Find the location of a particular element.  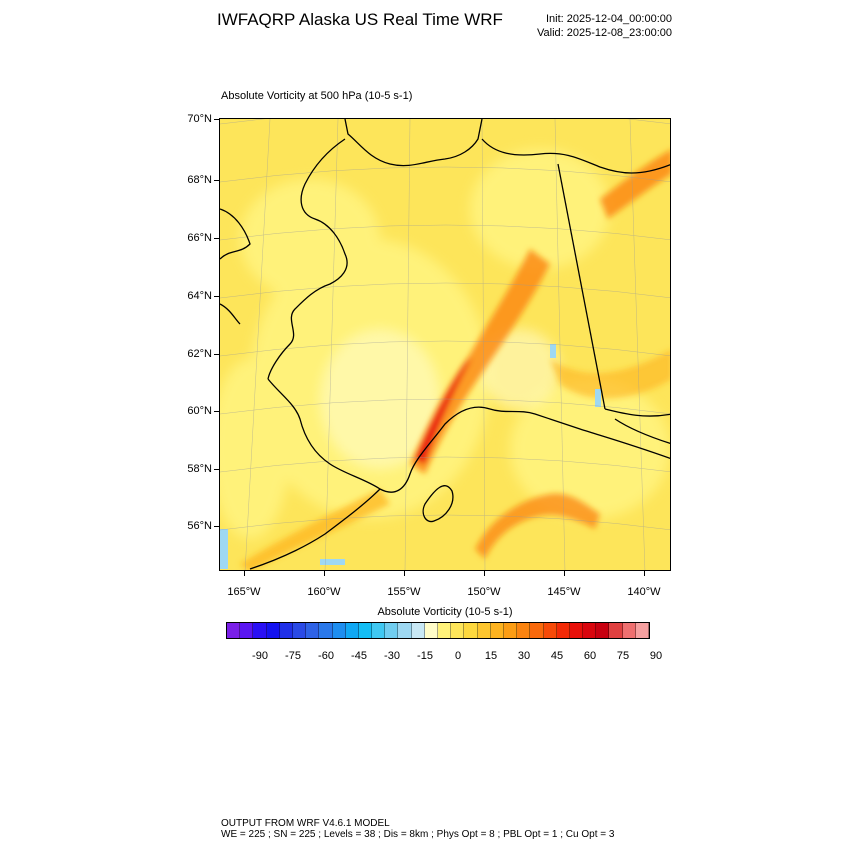

lat-label: 70°N is located at coordinates (199, 119).